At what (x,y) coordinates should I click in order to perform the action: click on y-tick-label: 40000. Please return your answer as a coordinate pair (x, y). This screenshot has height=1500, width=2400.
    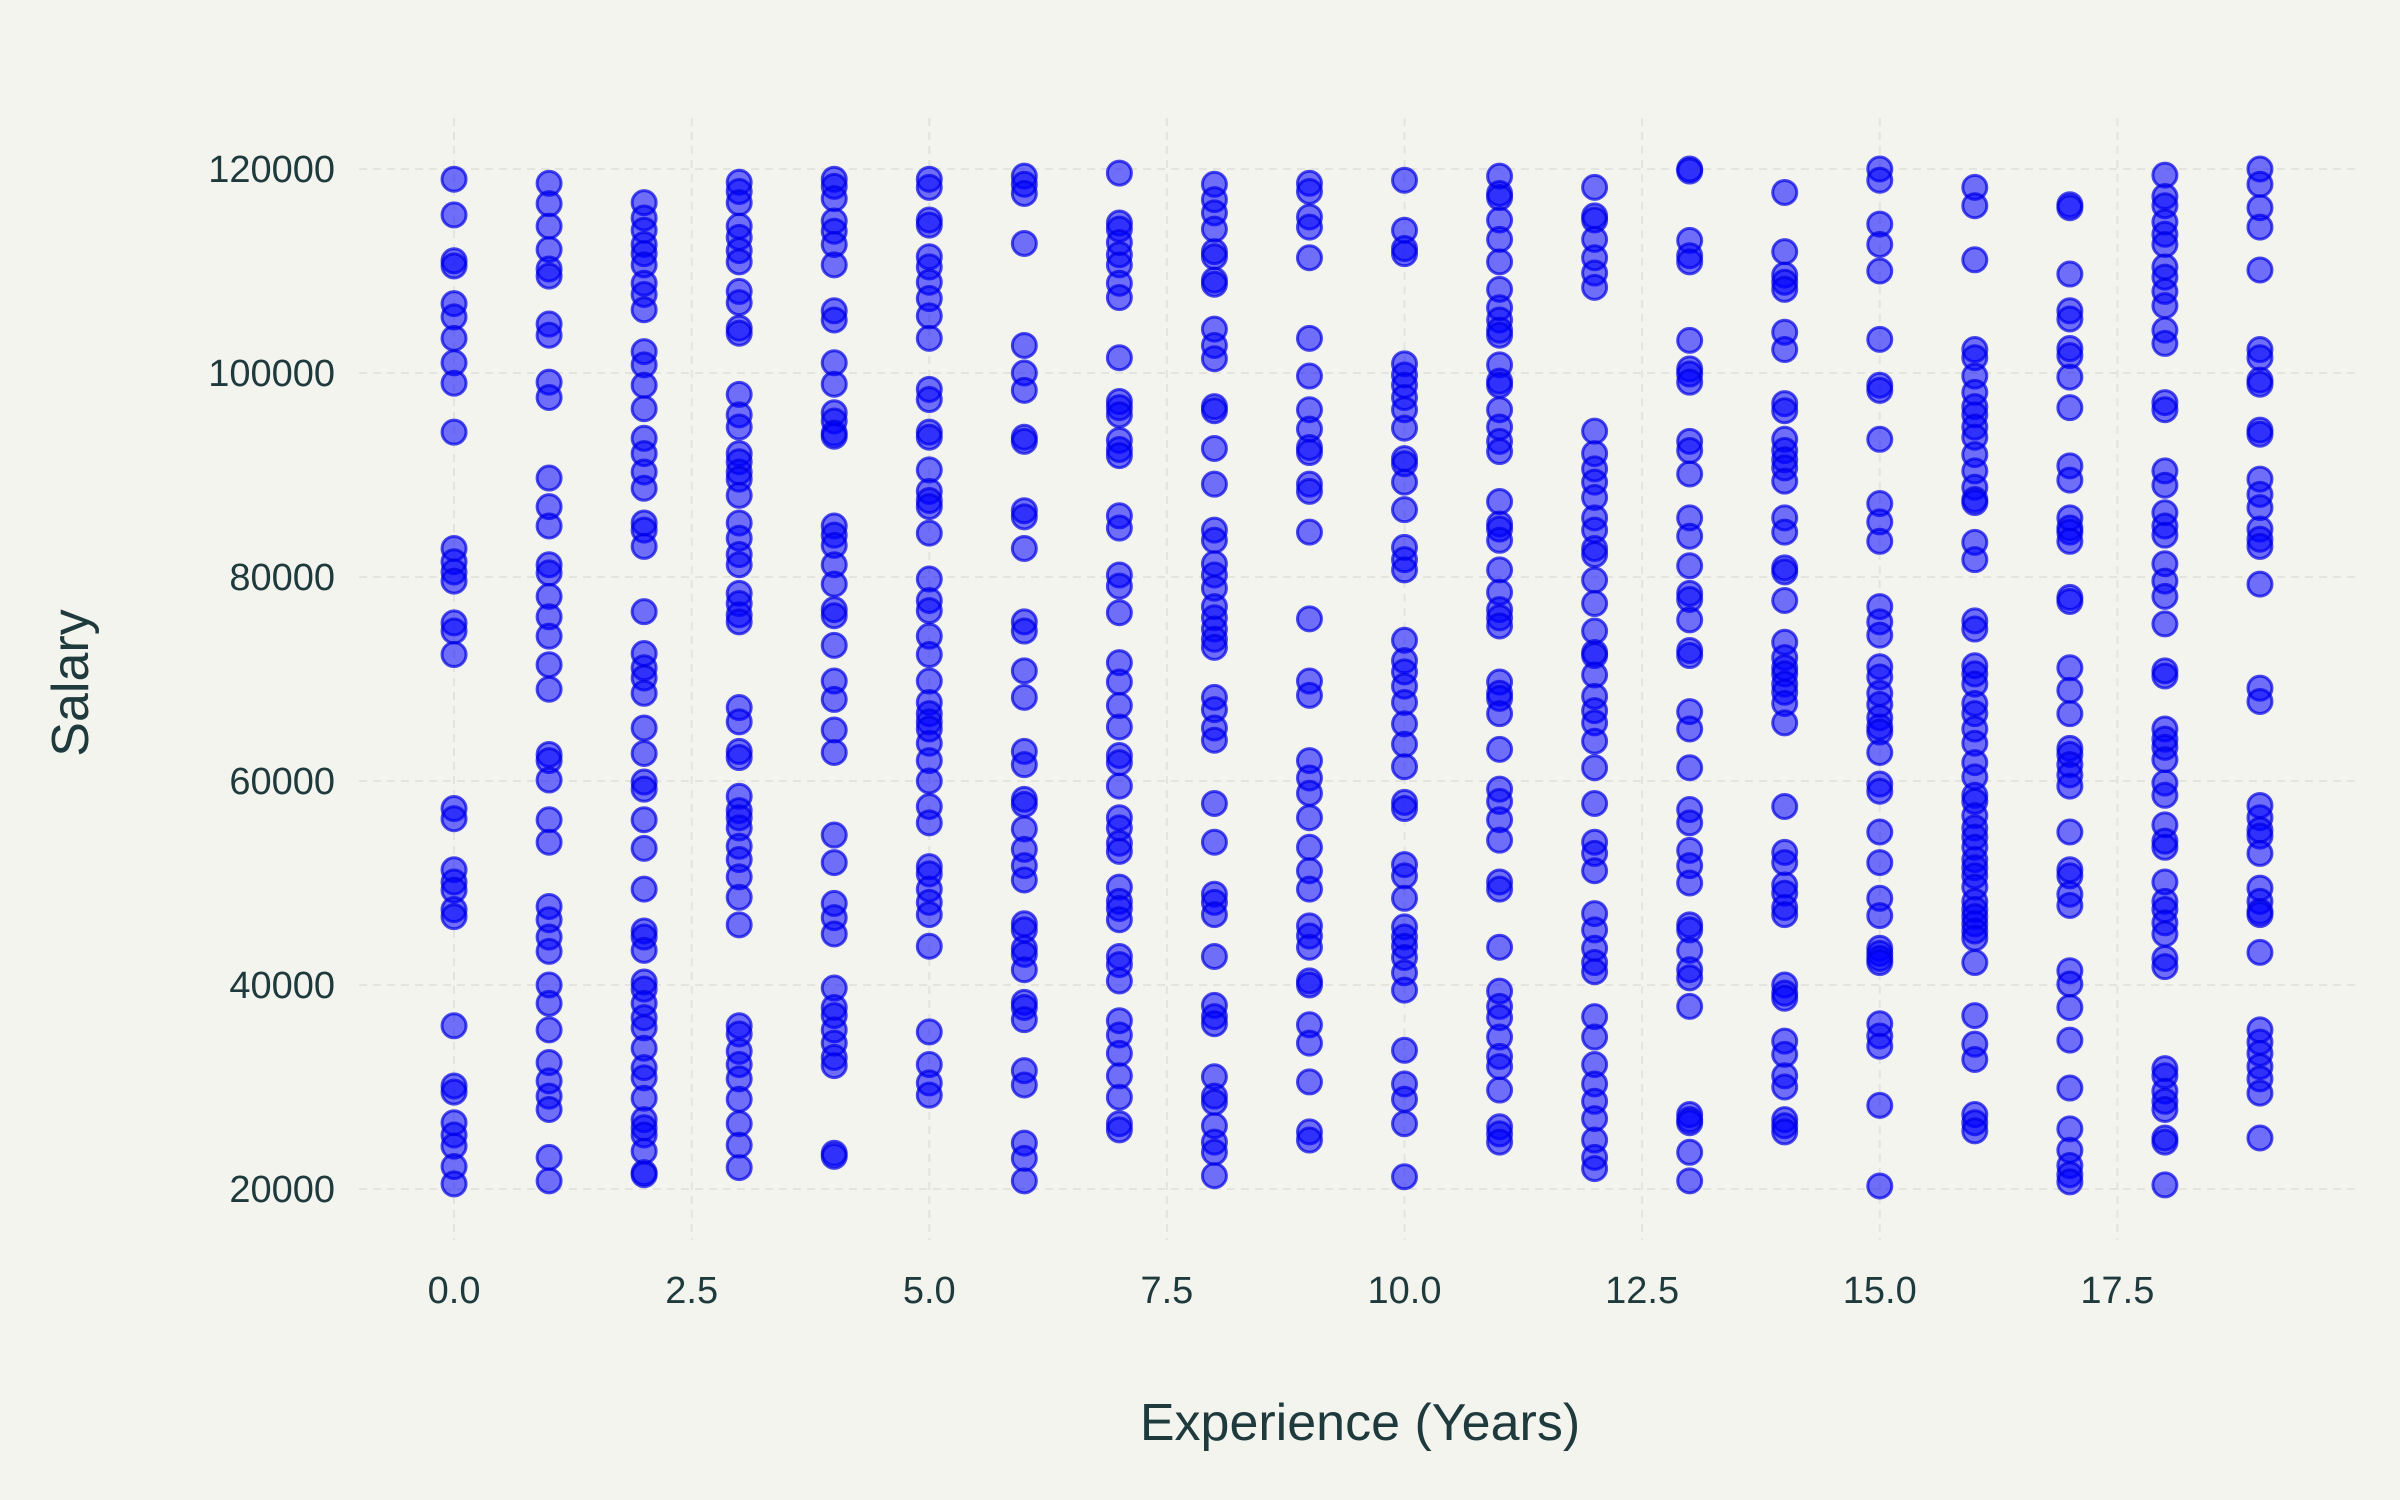
    Looking at the image, I should click on (282, 986).